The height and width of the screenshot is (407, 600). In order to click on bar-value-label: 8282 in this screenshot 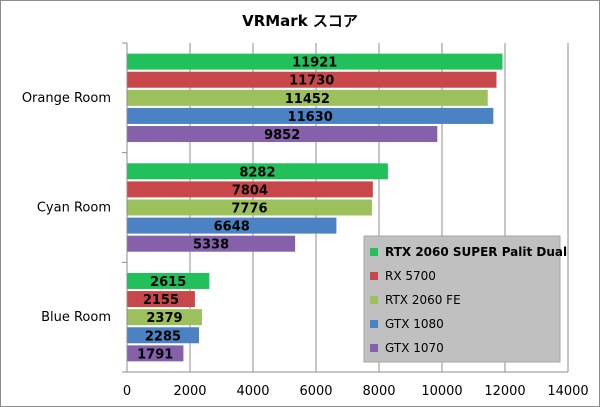, I will do `click(257, 172)`.